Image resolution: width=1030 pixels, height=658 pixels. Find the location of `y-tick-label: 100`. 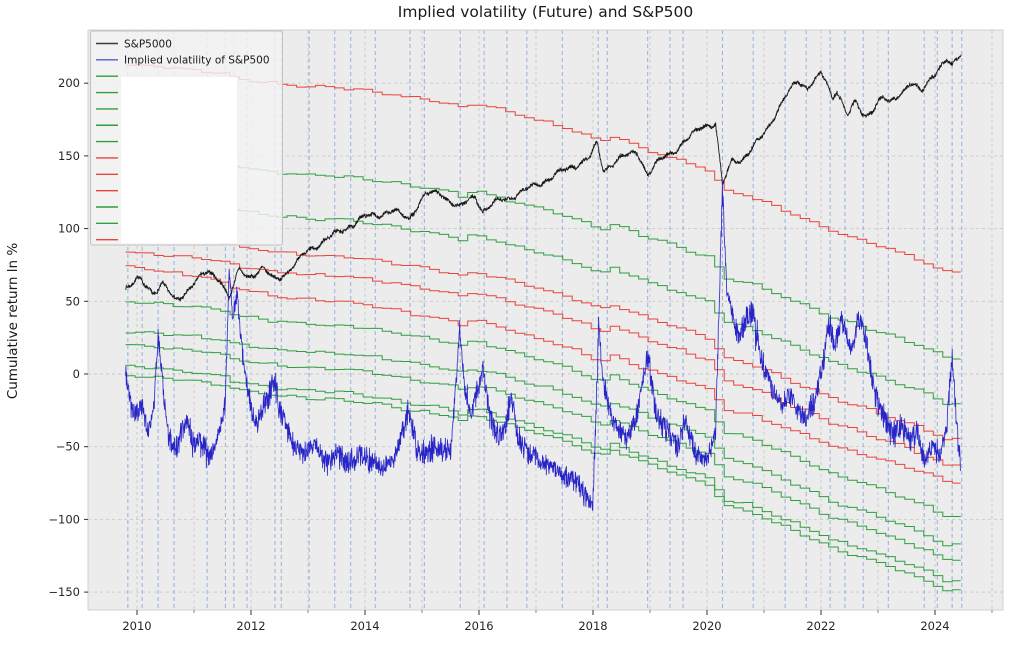

y-tick-label: 100 is located at coordinates (69, 229).